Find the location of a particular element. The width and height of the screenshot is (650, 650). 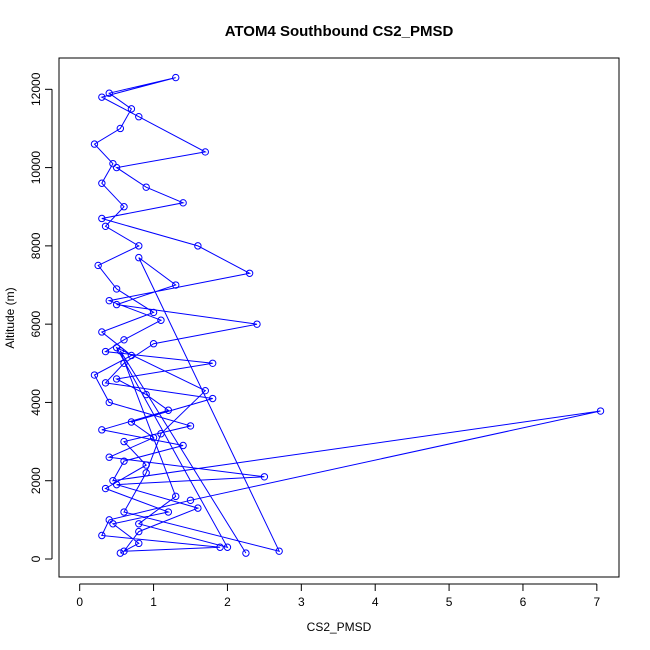

x-tick-label: 5 is located at coordinates (449, 602).